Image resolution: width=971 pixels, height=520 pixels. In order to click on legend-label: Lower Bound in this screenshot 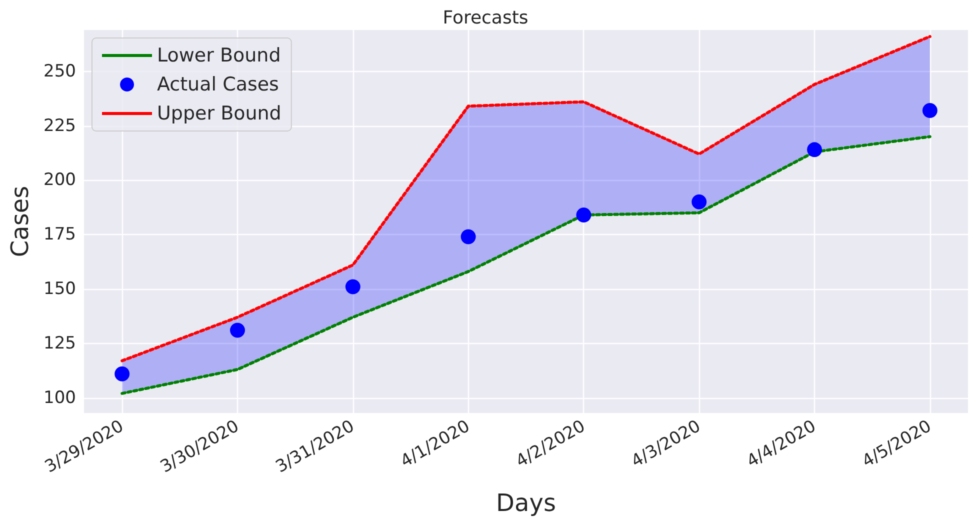, I will do `click(219, 55)`.